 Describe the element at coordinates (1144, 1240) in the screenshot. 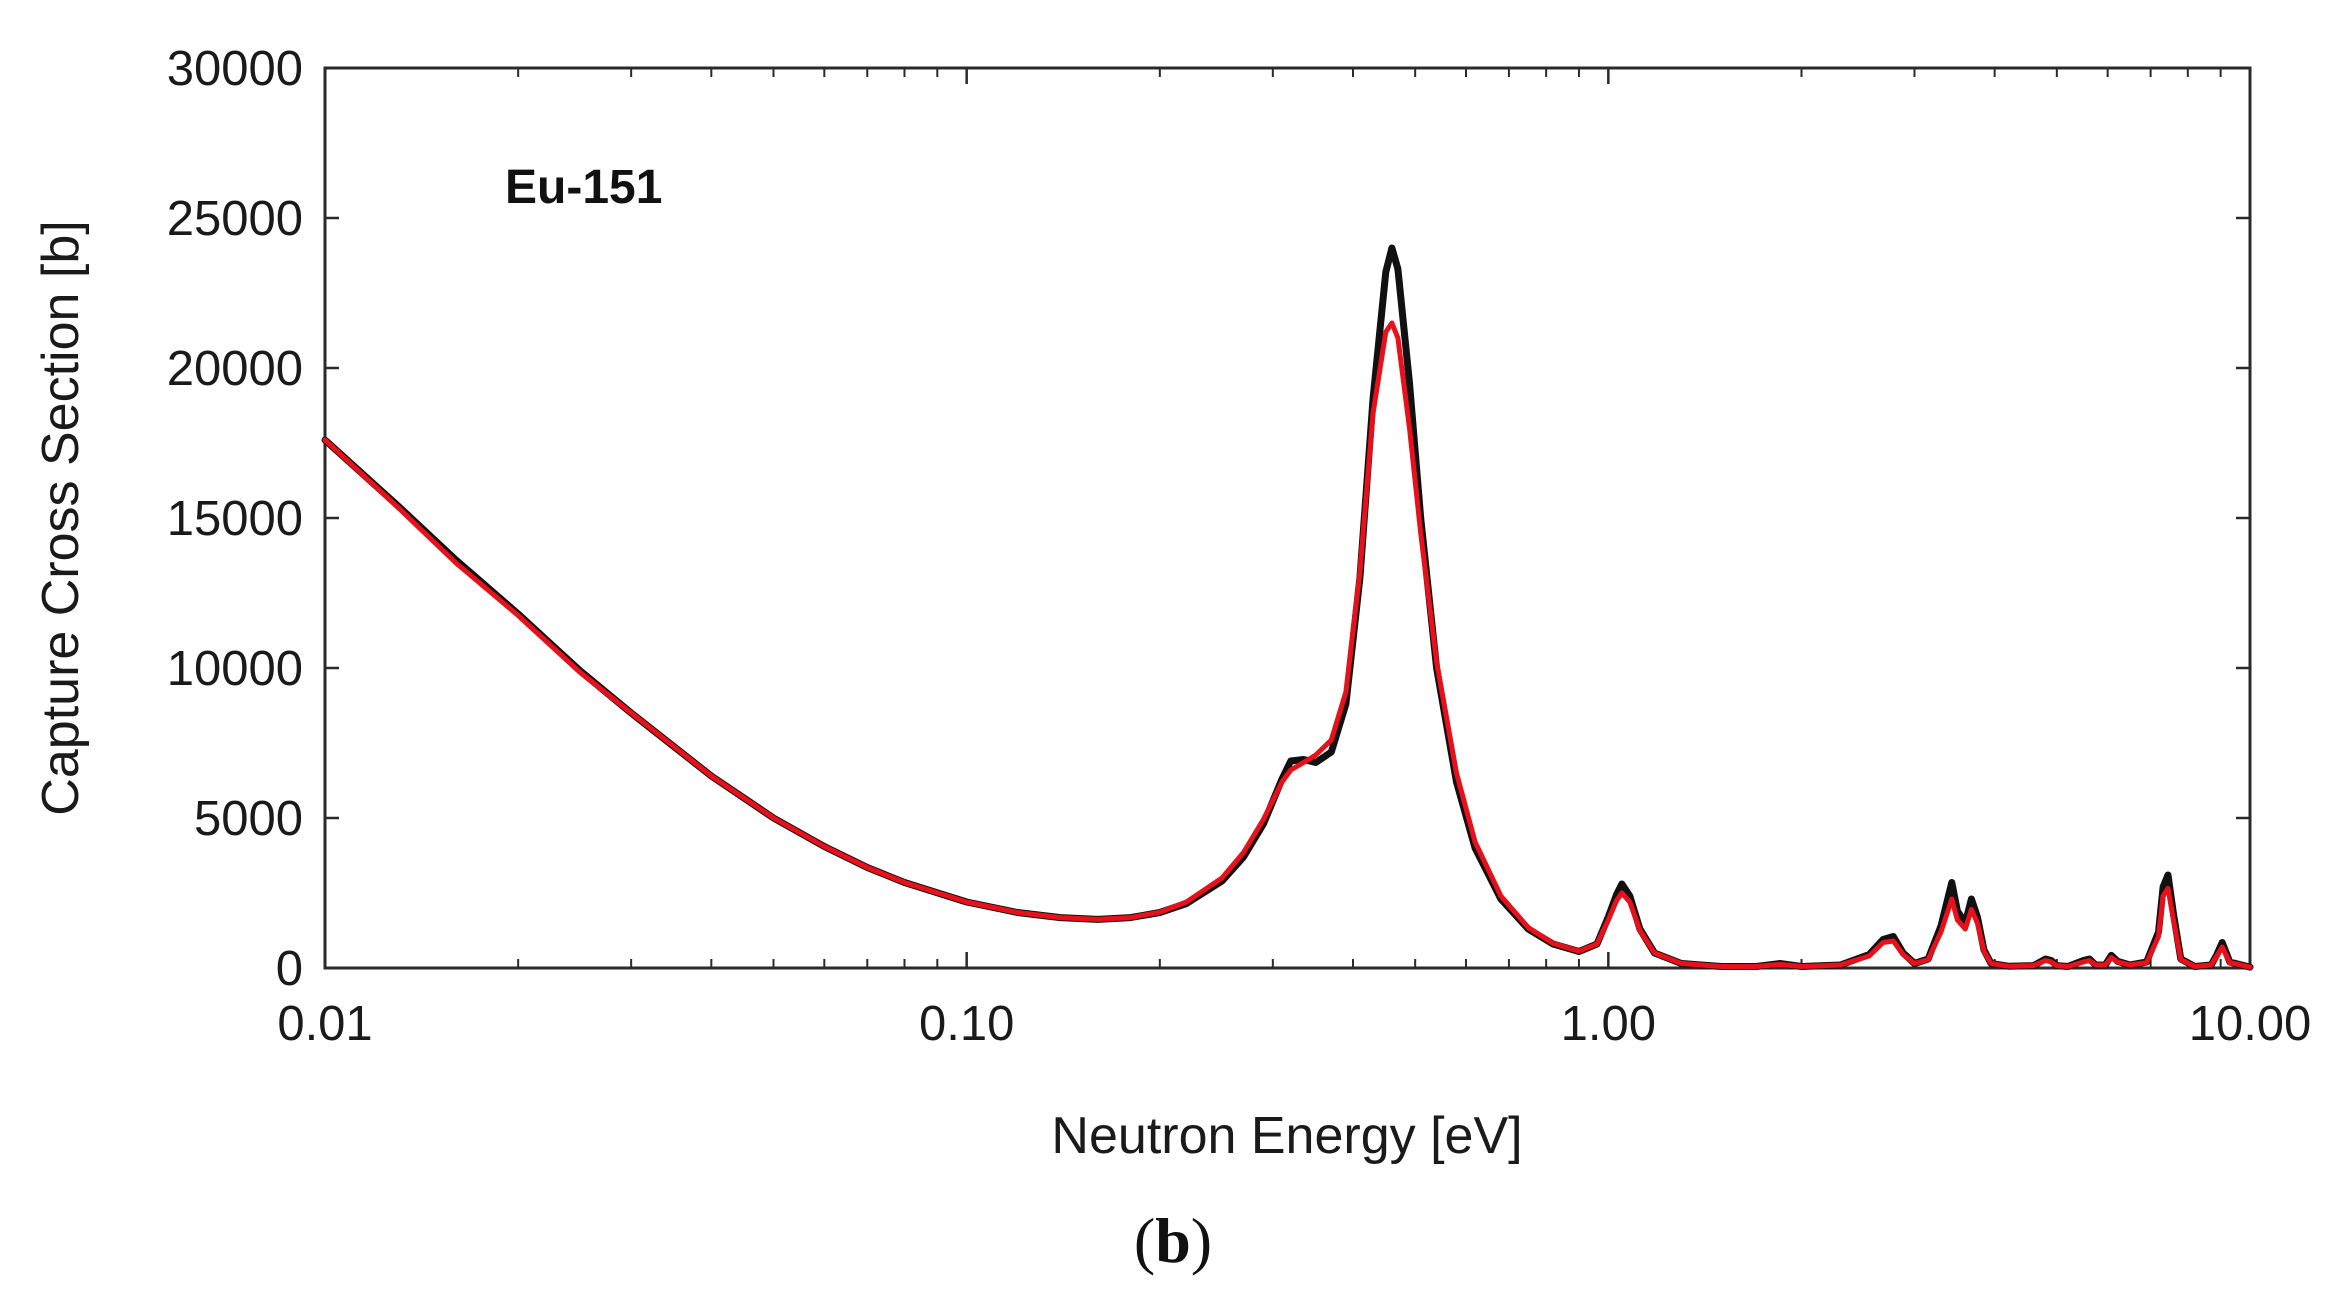

I see `caption-open-paren: (` at that location.